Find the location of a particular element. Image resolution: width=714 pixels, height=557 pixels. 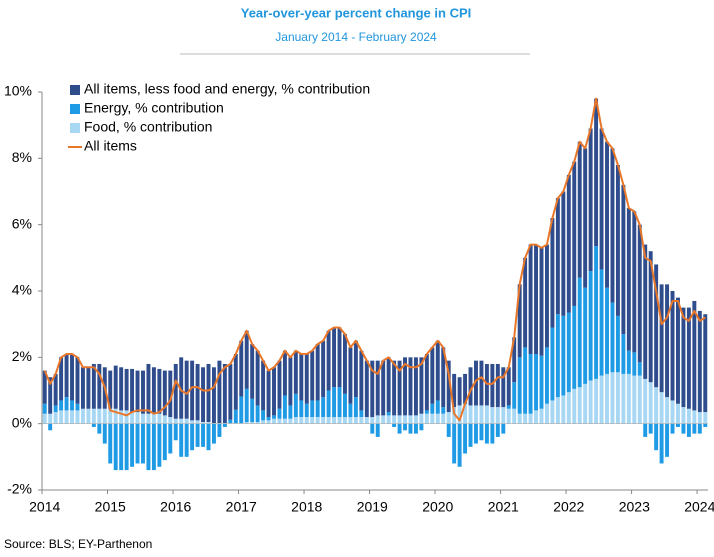

x-tick-label: 2018 is located at coordinates (306, 507).